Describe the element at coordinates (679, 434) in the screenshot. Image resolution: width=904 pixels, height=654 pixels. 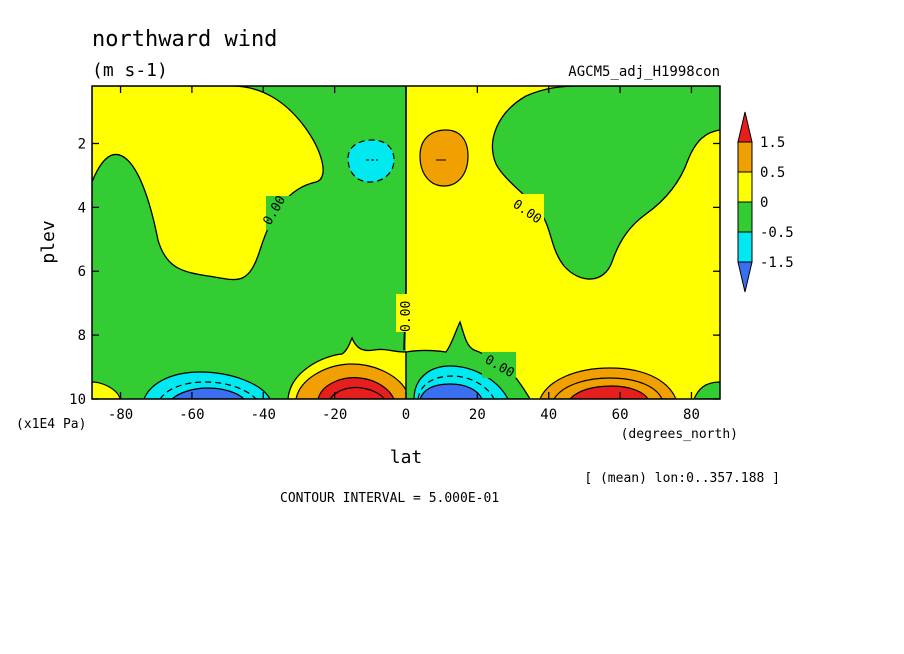
I see `x-units-label: (degrees_north)` at that location.